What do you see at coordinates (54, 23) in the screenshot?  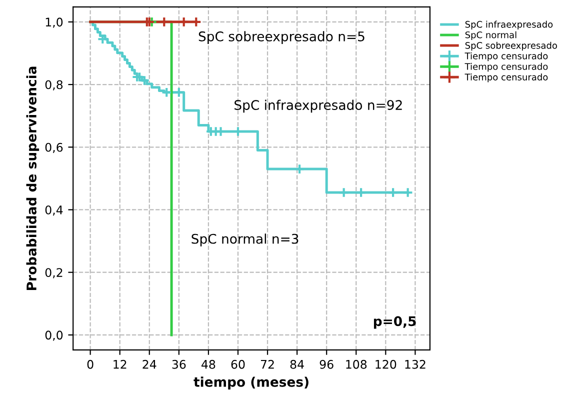 I see `y-tick-label: 1,0` at bounding box center [54, 23].